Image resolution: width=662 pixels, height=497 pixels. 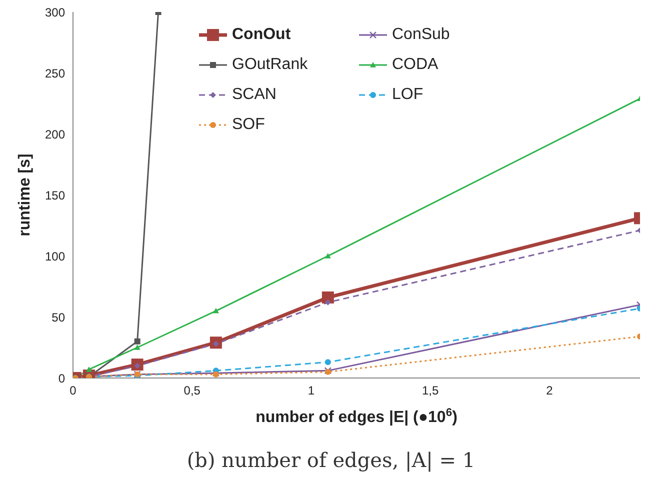 I want to click on y-axis-title: runtime [s], so click(x=25, y=195).